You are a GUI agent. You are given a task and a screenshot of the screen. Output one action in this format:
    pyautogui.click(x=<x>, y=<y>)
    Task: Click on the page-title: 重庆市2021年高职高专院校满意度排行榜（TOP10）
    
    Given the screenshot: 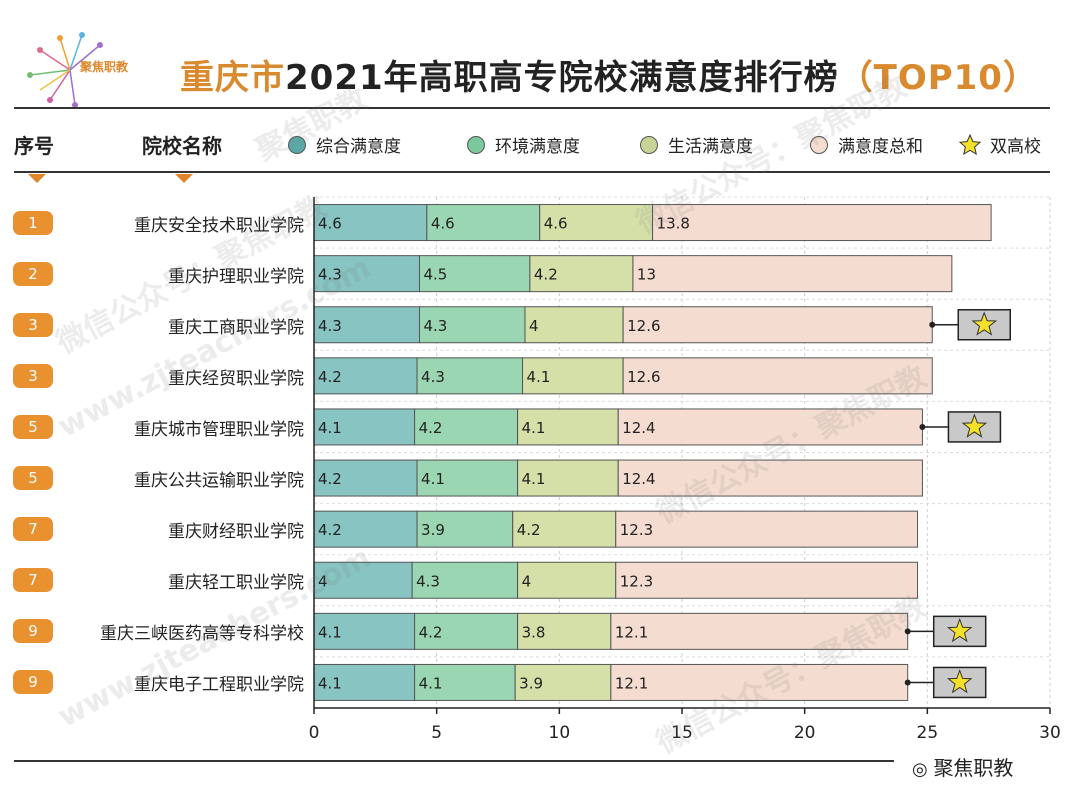 What is the action you would take?
    pyautogui.click(x=609, y=74)
    